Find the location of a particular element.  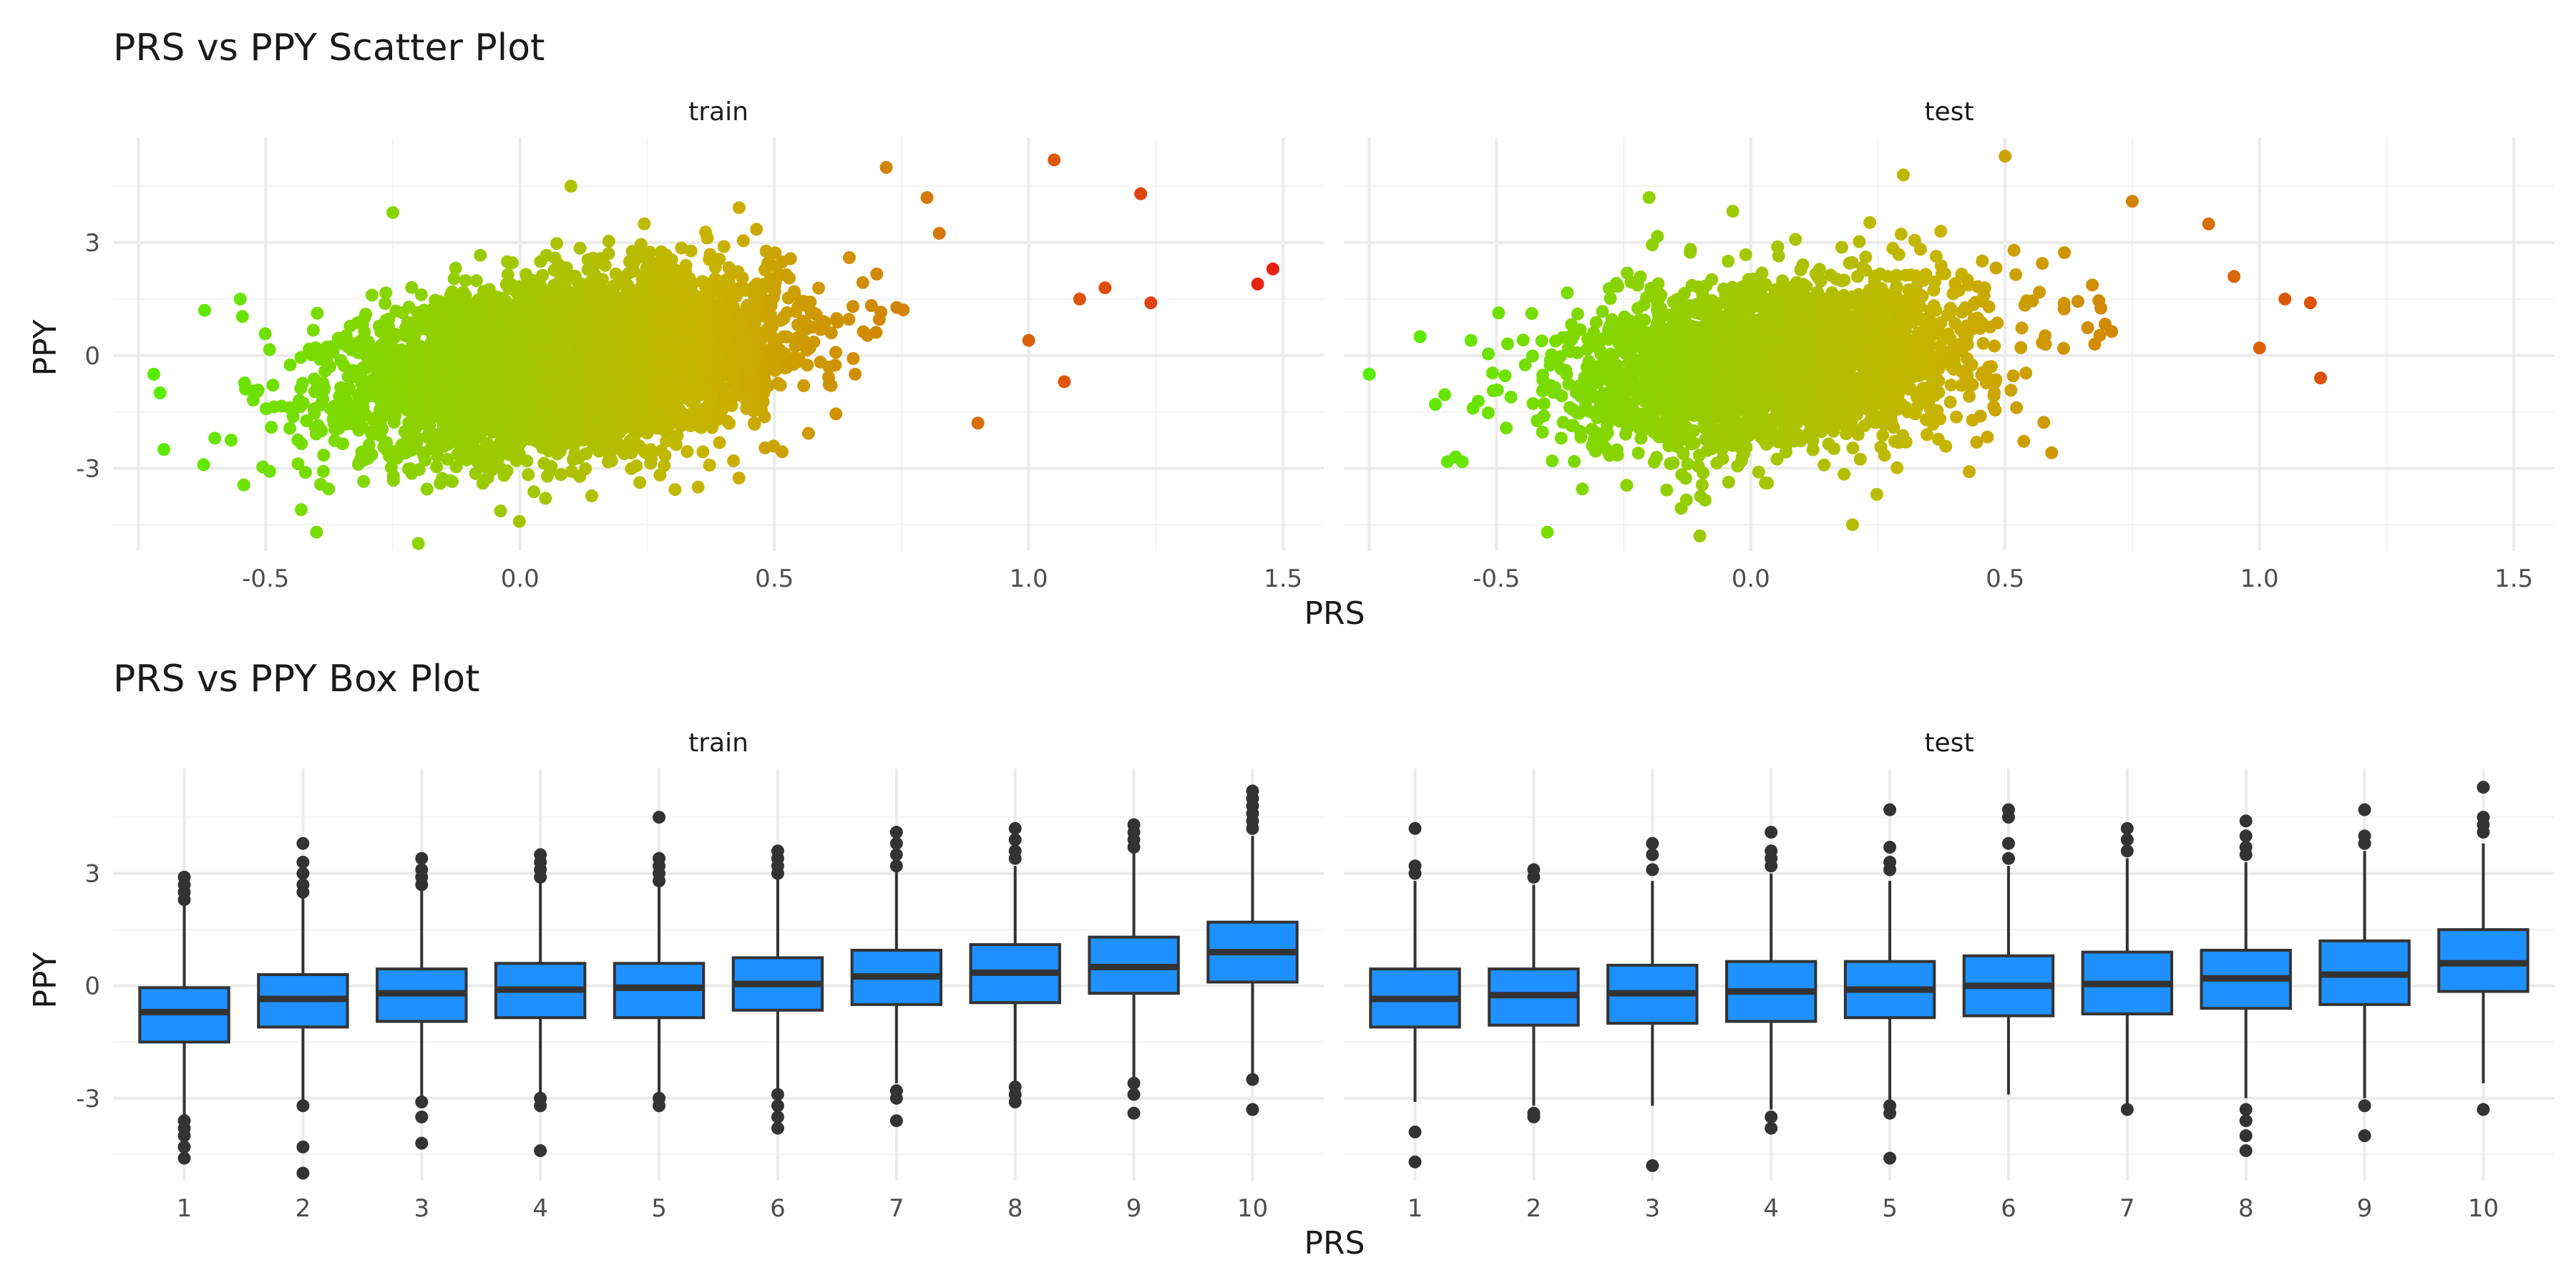

scatter-title: PRS vs PPY Scatter Plot is located at coordinates (329, 48).